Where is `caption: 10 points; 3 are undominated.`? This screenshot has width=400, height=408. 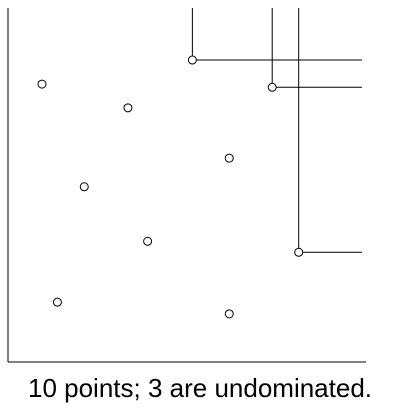
caption: 10 points; 3 are undominated. is located at coordinates (200, 388).